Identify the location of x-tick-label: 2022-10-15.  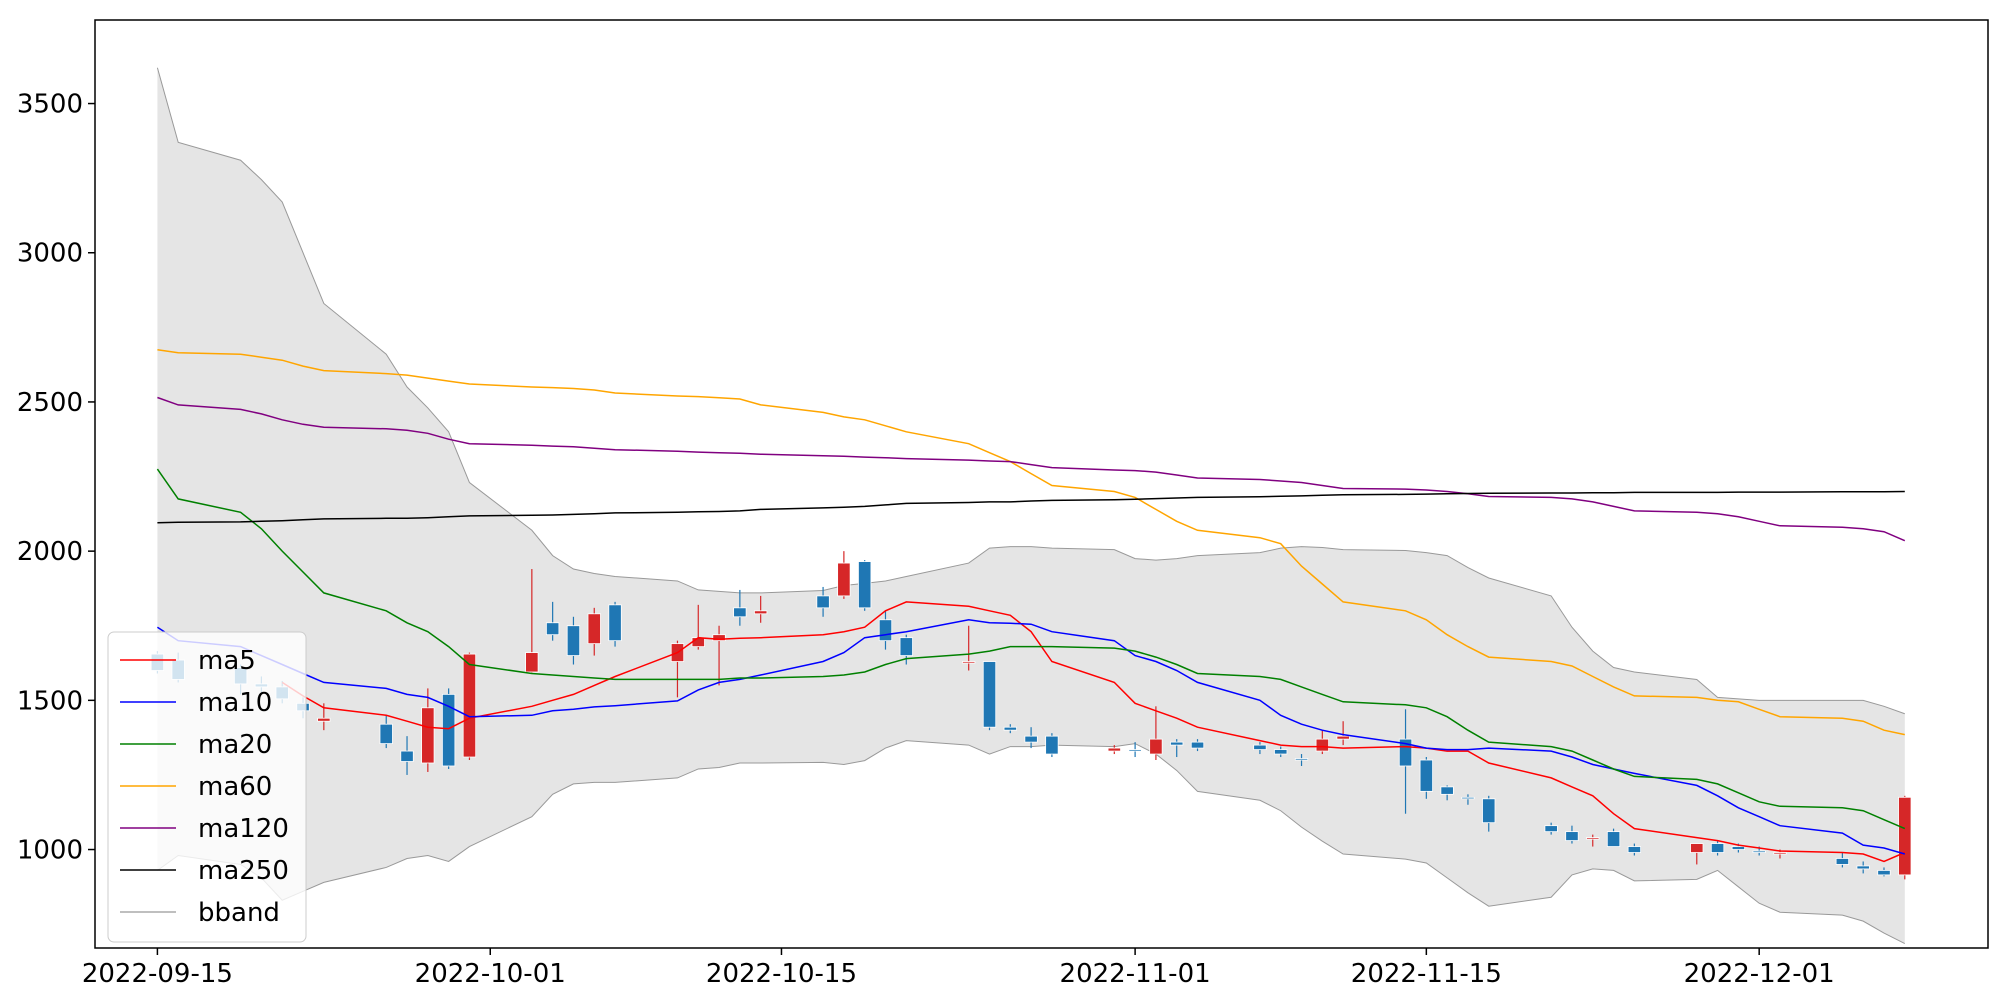
(781, 974).